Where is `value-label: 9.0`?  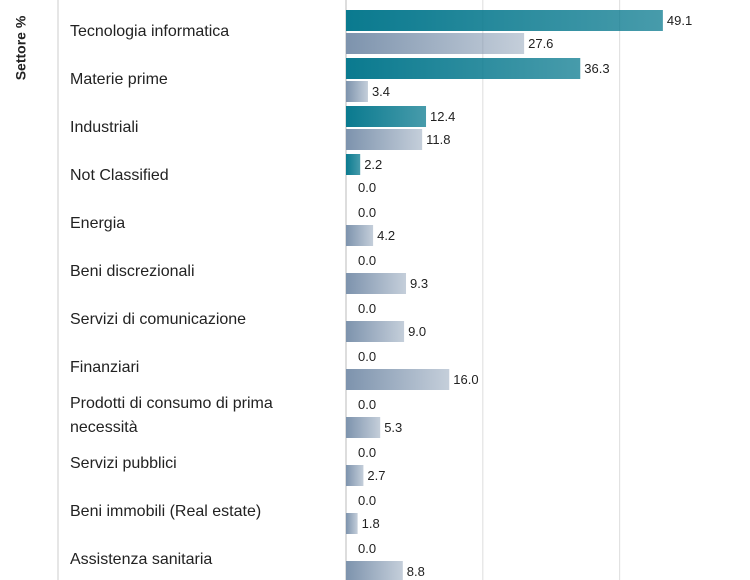
value-label: 9.0 is located at coordinates (417, 331).